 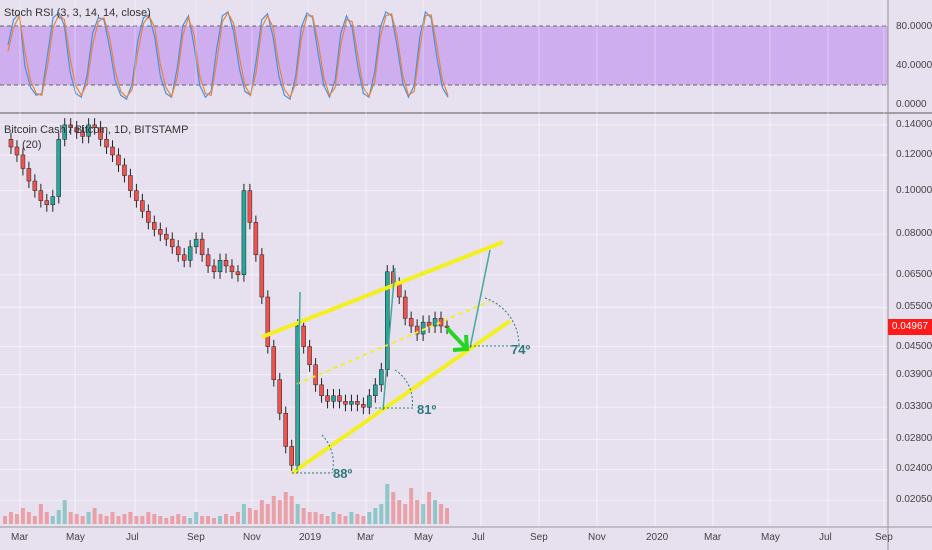 What do you see at coordinates (228, 55) in the screenshot?
I see `rsi-series-line` at bounding box center [228, 55].